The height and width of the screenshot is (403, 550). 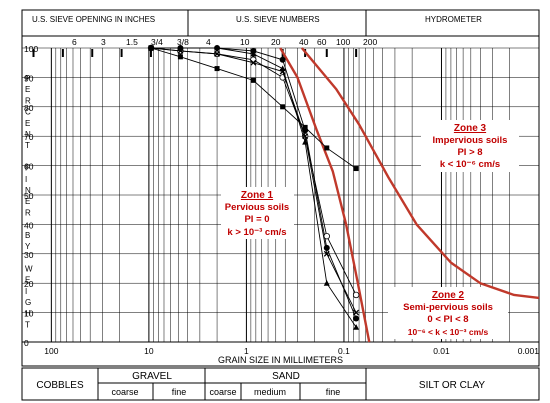 What do you see at coordinates (452, 385) in the screenshot?
I see `class-silt-clay: SILT OR CLAY` at bounding box center [452, 385].